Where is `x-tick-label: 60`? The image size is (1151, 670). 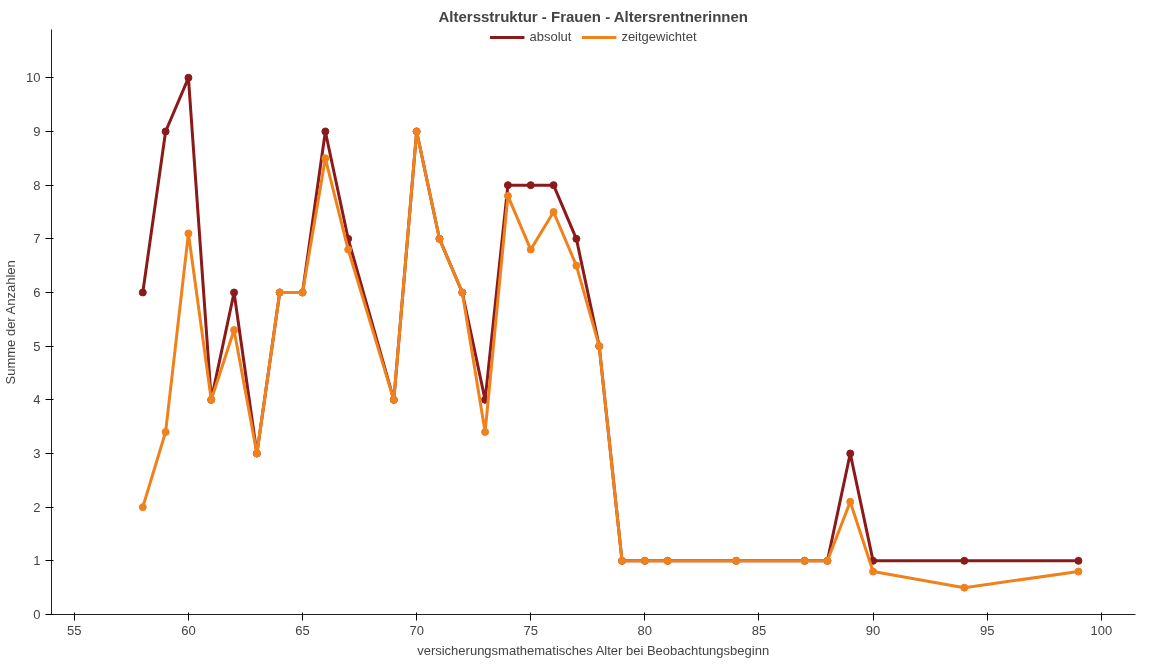
x-tick-label: 60 is located at coordinates (188, 630).